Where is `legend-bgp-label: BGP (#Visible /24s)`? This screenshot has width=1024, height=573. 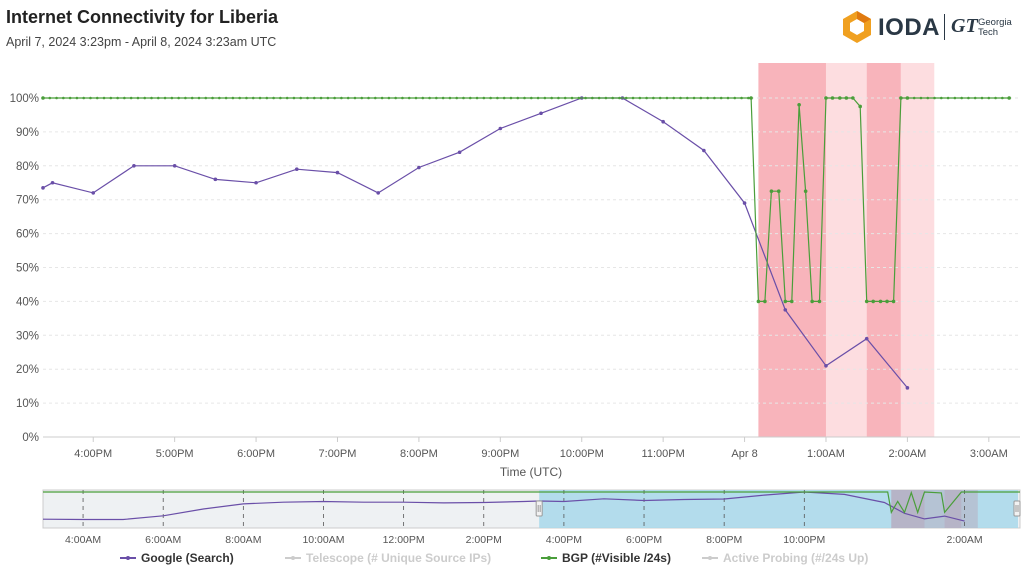
legend-bgp-label: BGP (#Visible /24s) is located at coordinates (616, 558).